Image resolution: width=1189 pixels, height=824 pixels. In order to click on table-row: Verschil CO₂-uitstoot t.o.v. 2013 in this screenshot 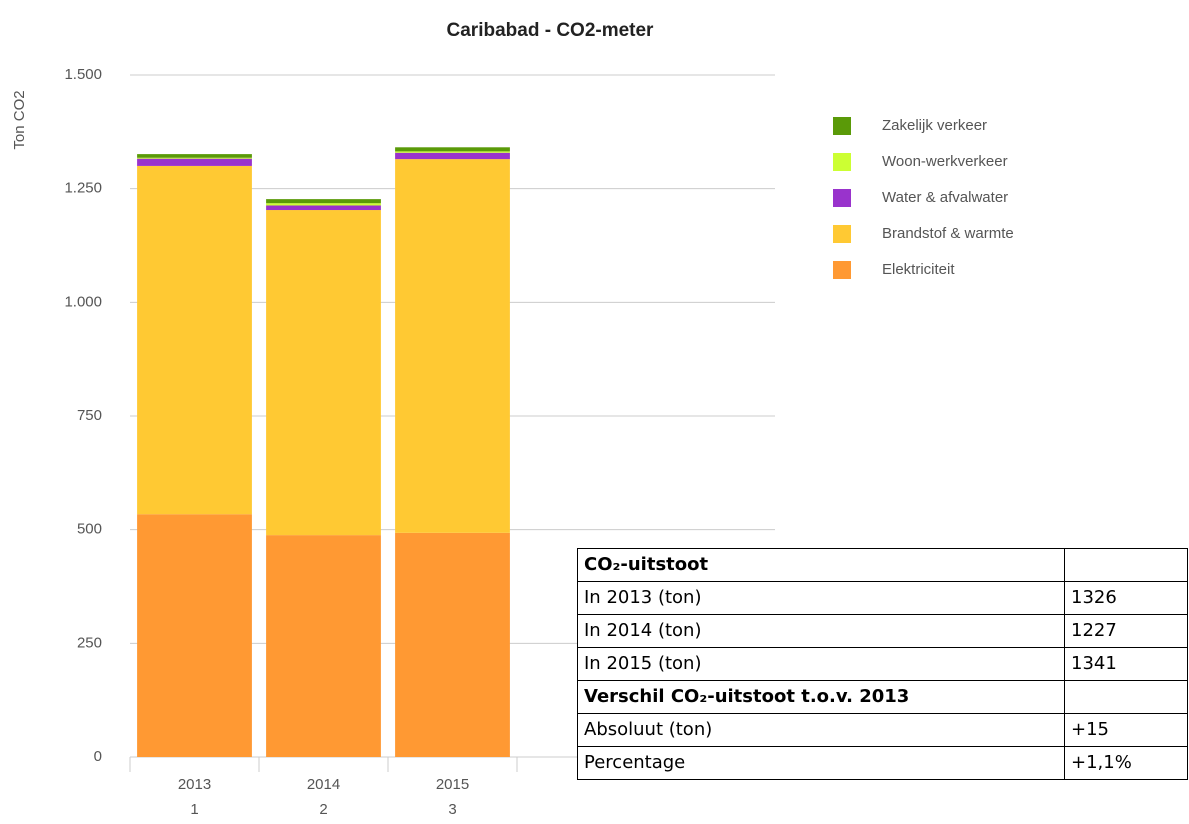, I will do `click(882, 697)`.